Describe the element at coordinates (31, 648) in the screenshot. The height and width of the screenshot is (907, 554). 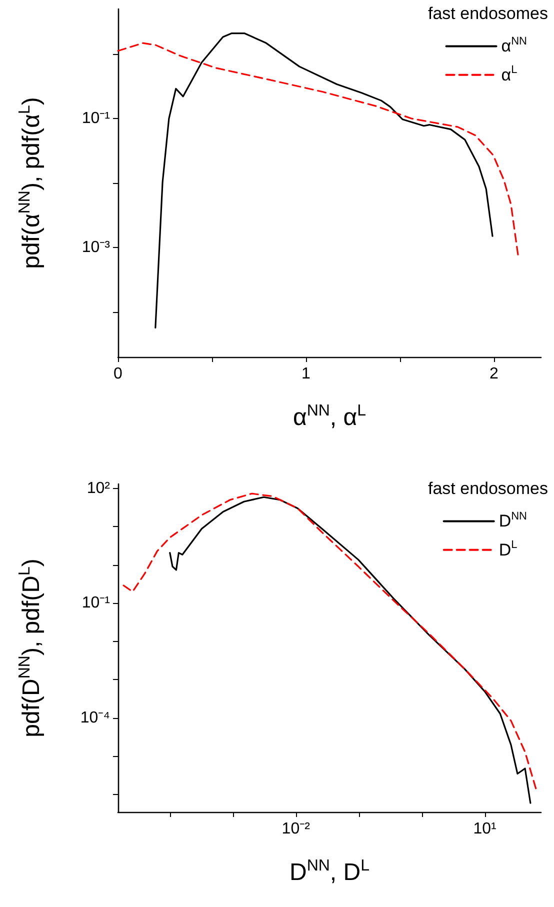
I see `y-axis-title: pdf(DNN), pdf(DL)` at that location.